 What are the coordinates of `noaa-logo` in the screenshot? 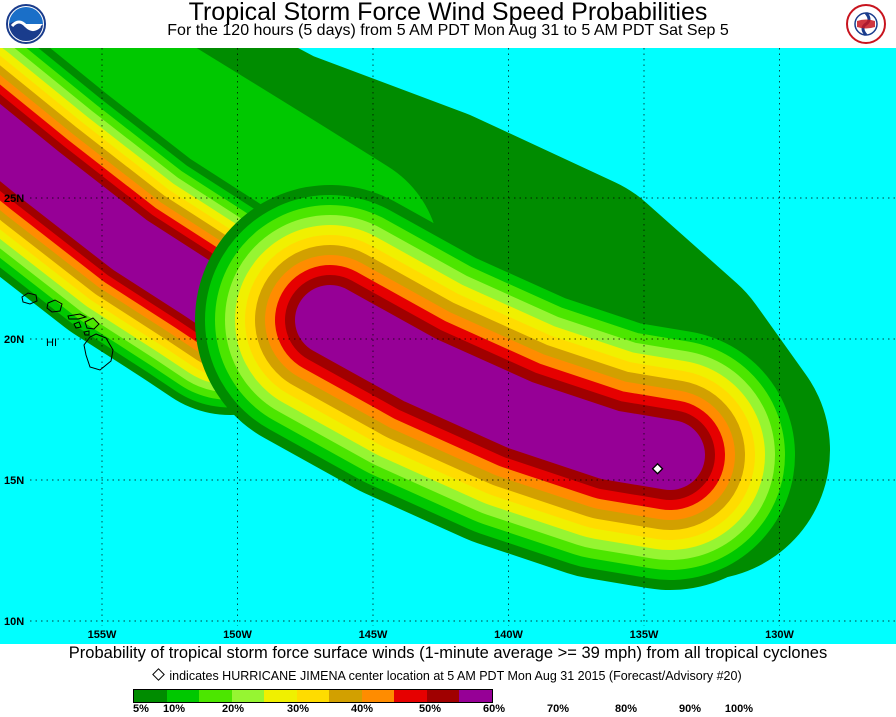 It's located at (26, 24).